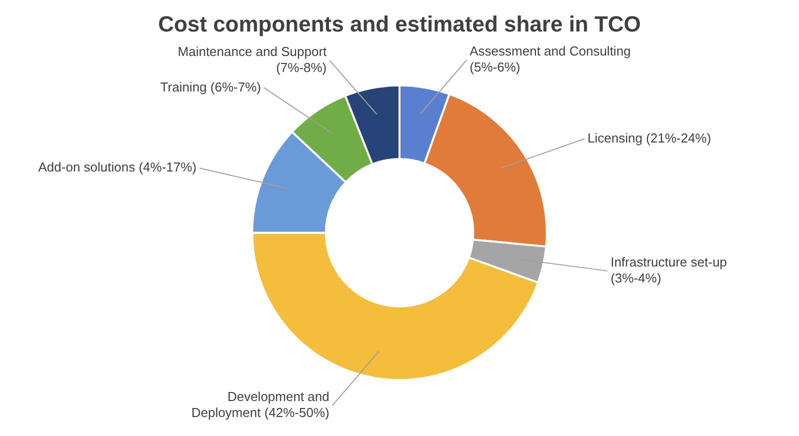 This screenshot has height=436, width=799. I want to click on slice-label: Licensing (21%-24%), so click(650, 138).